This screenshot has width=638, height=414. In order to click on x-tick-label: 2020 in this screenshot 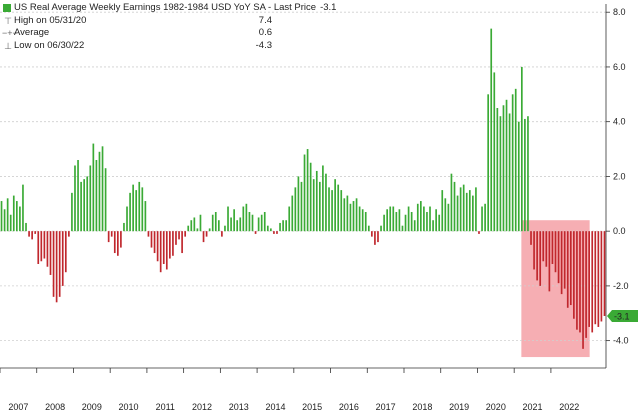, I will do `click(496, 407)`.